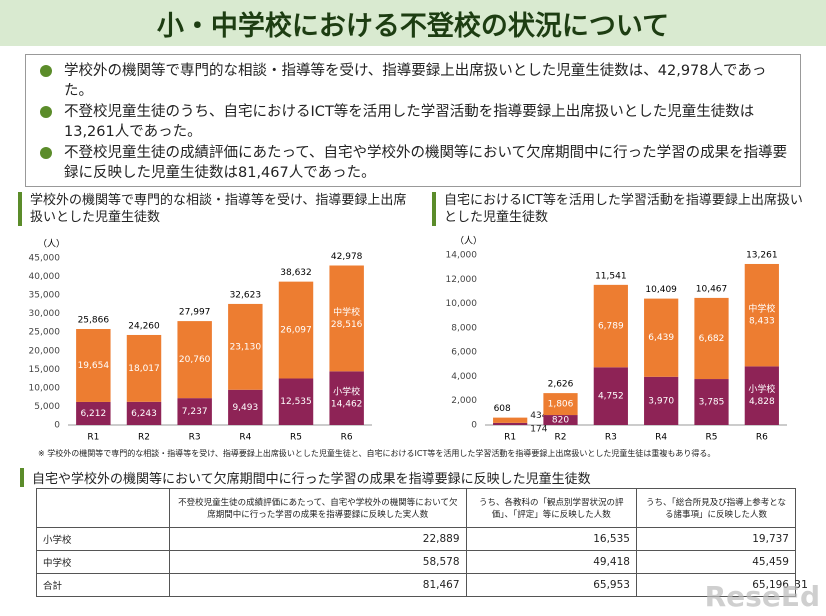  I want to click on y-tick-label: 2,000, so click(464, 401).